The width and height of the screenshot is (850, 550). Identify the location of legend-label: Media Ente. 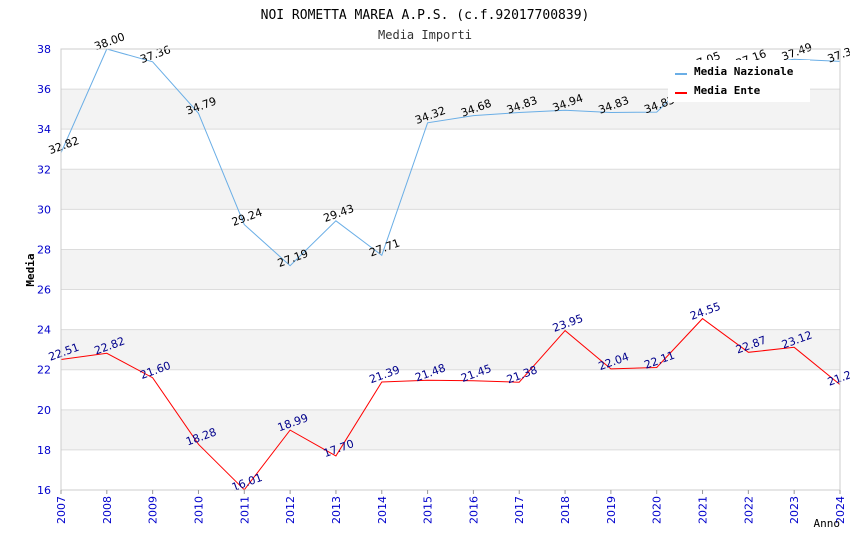
(727, 90).